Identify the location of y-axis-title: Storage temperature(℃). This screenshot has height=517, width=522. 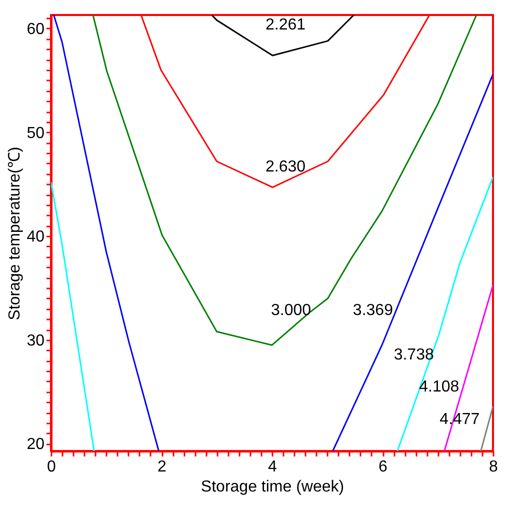
(15, 233).